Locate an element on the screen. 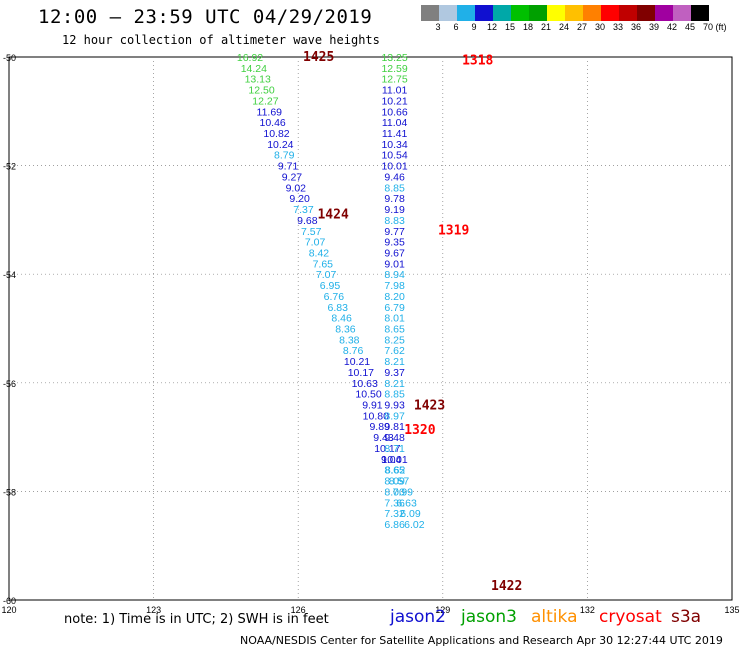  wave-height-value: 8.46 is located at coordinates (341, 319).